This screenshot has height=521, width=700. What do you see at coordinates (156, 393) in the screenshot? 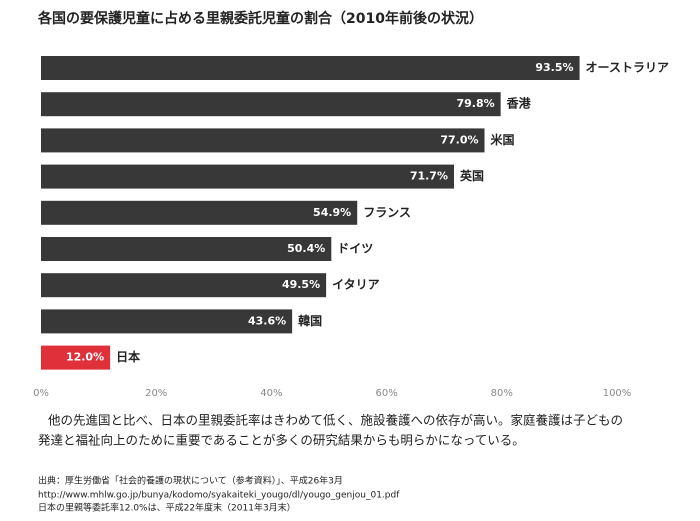
I see `x-tick-label: 20%` at bounding box center [156, 393].